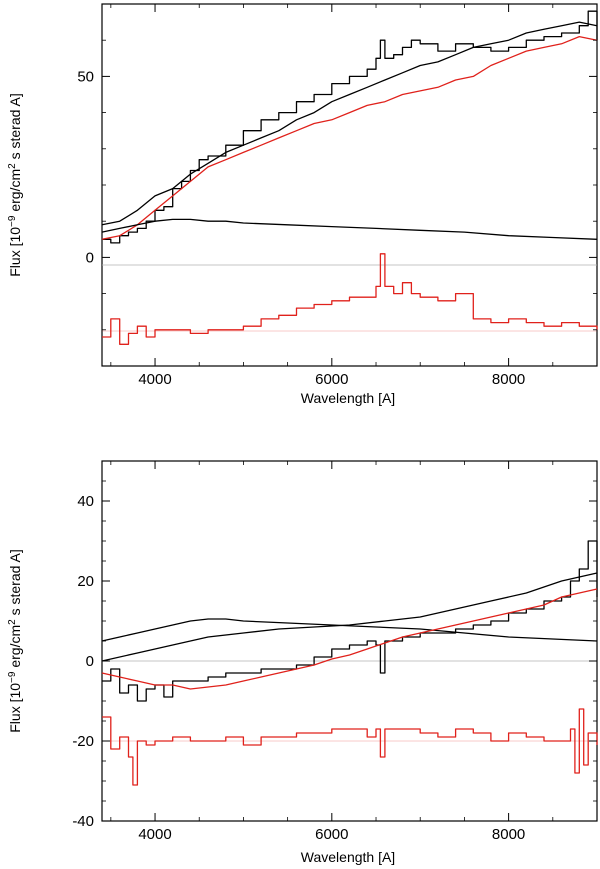  Describe the element at coordinates (15, 185) in the screenshot. I see `top-y-axis-label: Flux [10−9 erg/cm2 s sterad A]` at that location.